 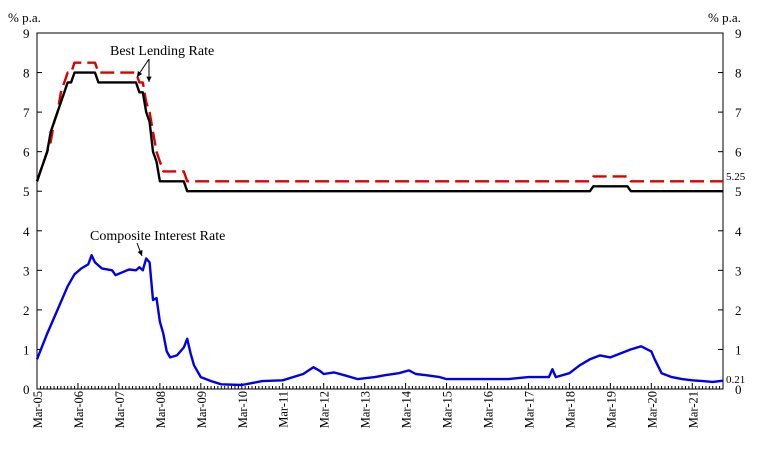 I want to click on y-tick-label-left-9: 9, so click(x=26, y=33).